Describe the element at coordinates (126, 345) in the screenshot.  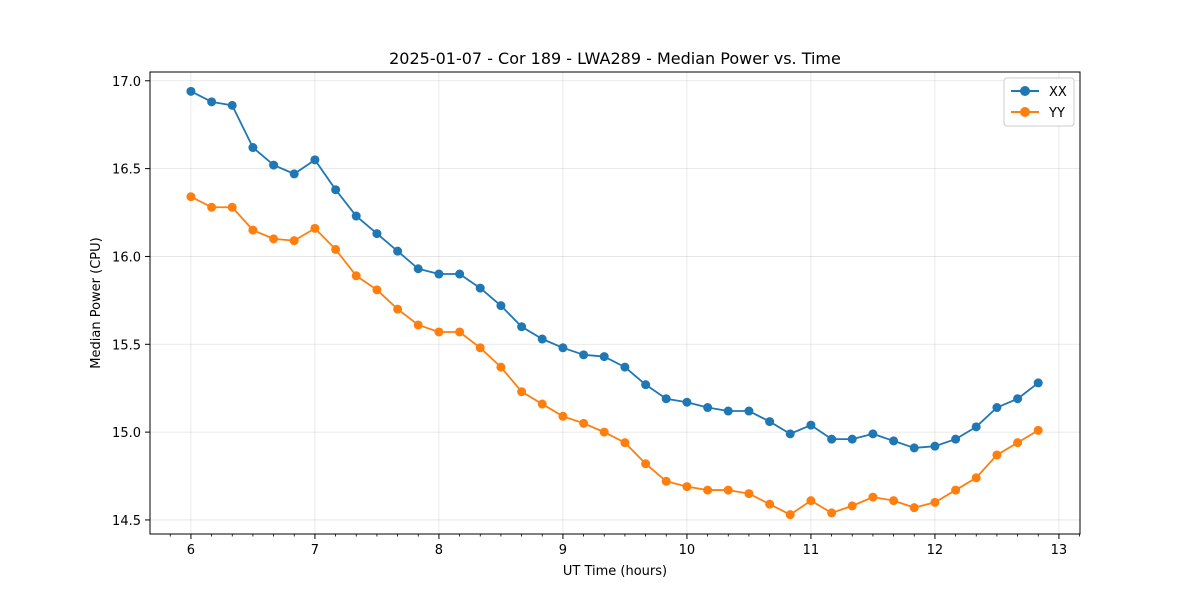
I see `y-tick-label: 15.5` at that location.